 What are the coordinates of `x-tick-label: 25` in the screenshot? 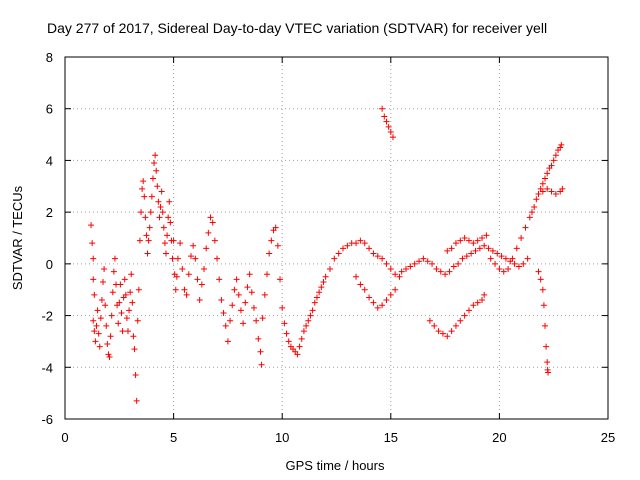 It's located at (608, 437).